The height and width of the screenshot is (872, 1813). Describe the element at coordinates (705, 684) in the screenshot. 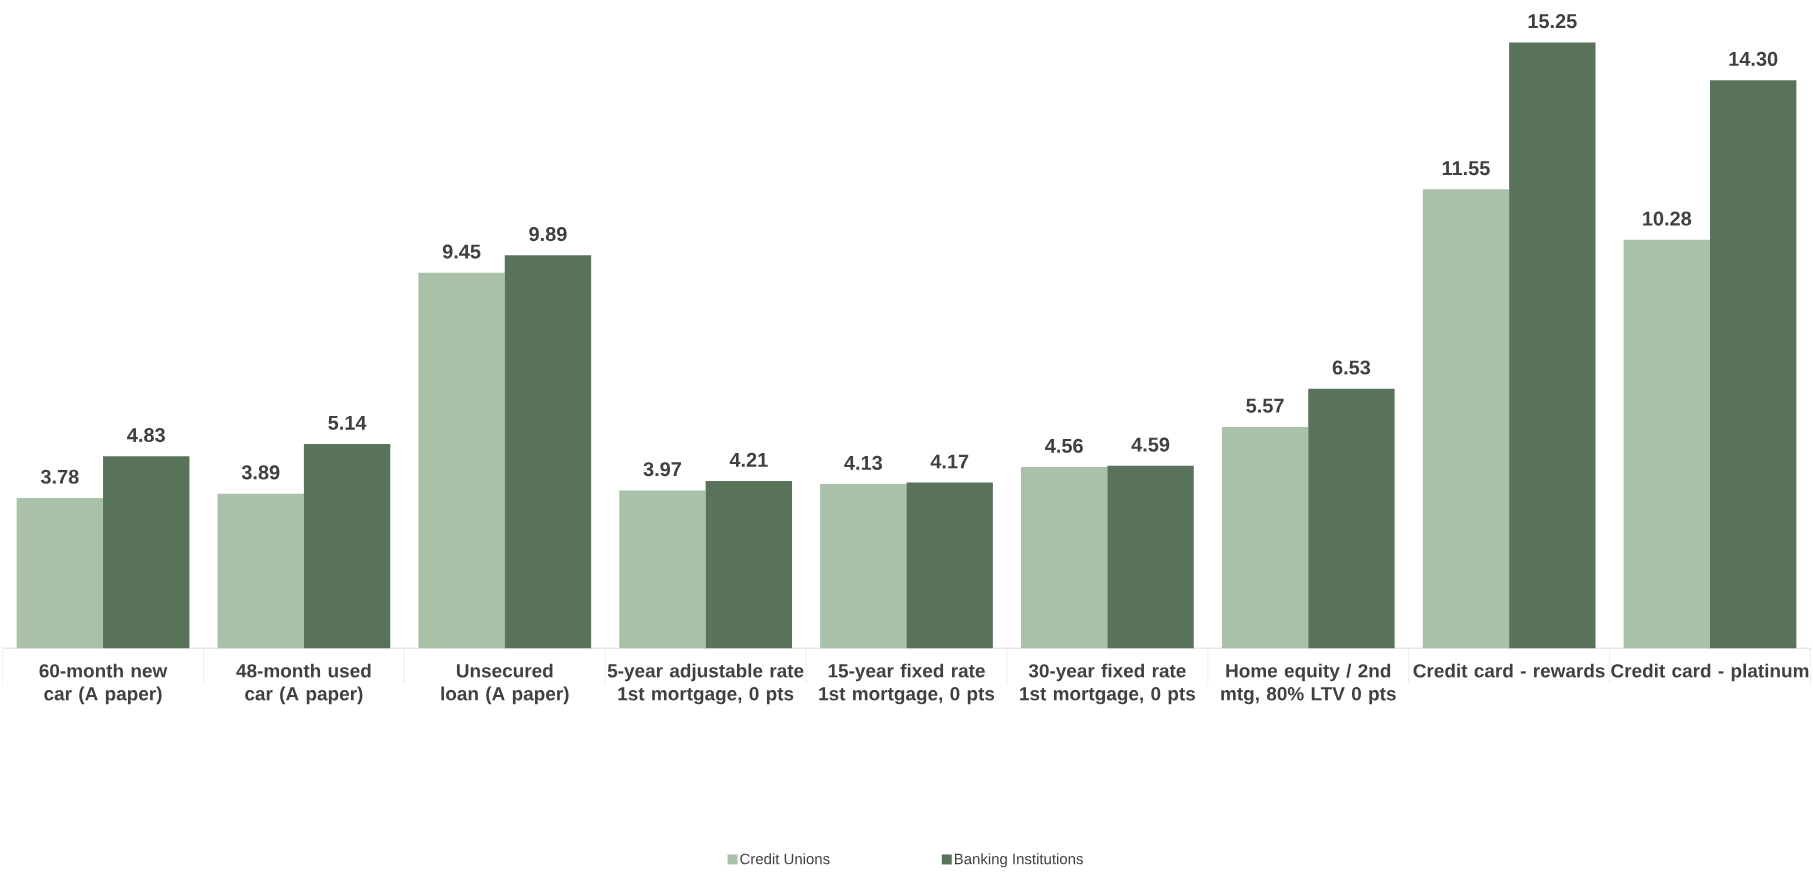

I see `x-tick-label: 5-year adjustable rate 1st mortgage, 0 pts` at that location.